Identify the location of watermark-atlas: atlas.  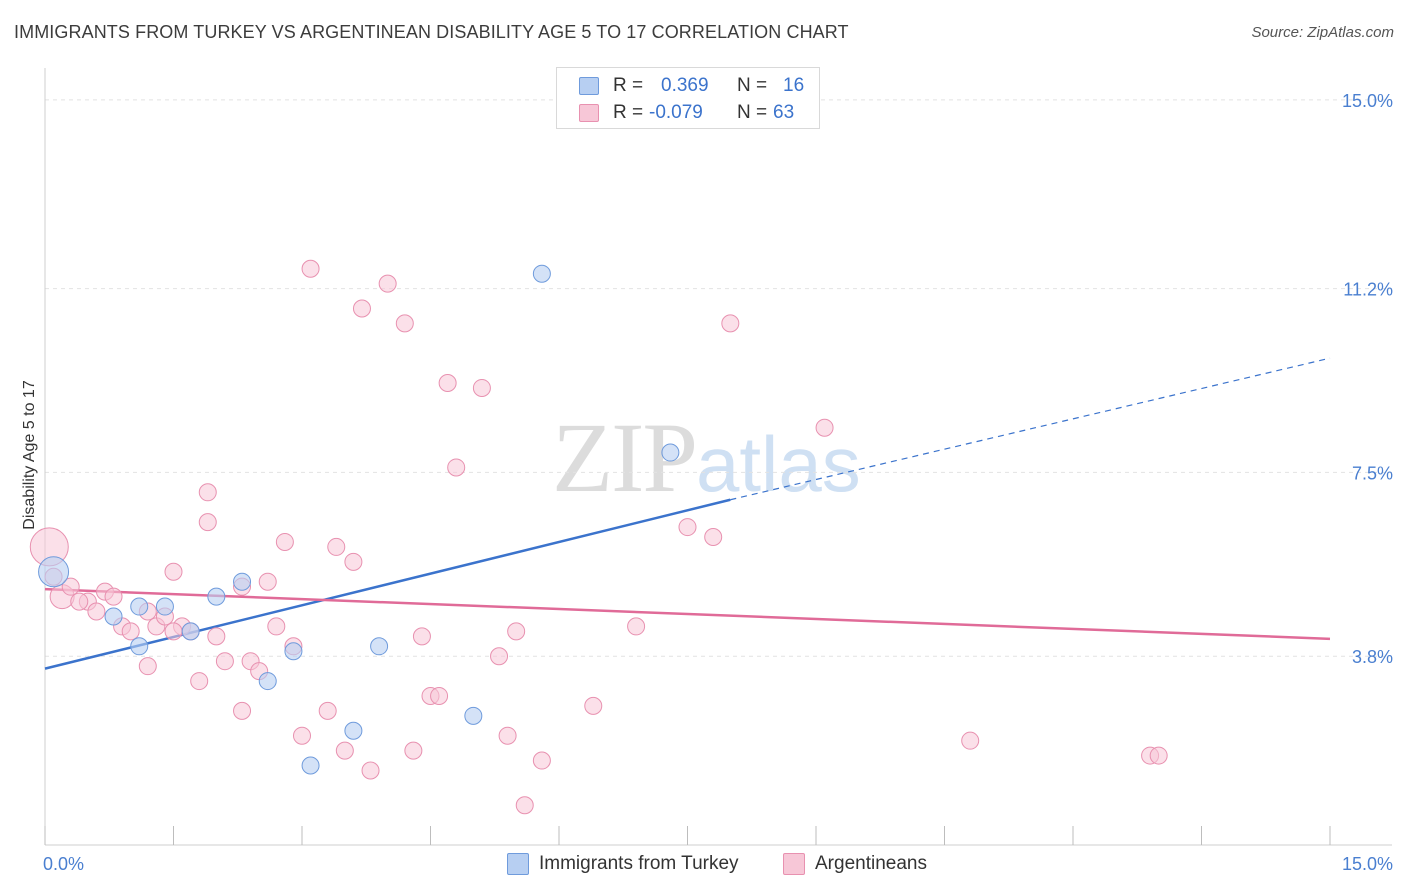
(778, 464).